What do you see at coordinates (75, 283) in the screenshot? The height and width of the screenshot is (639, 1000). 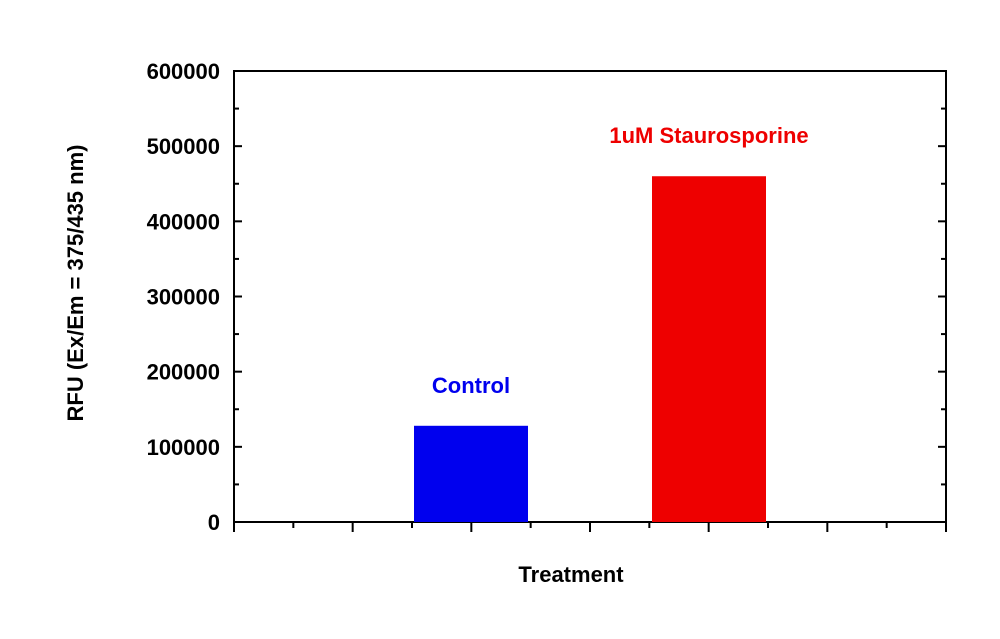 I see `y-axis-title: RFU (Ex/Em = 375/435 nm)` at bounding box center [75, 283].